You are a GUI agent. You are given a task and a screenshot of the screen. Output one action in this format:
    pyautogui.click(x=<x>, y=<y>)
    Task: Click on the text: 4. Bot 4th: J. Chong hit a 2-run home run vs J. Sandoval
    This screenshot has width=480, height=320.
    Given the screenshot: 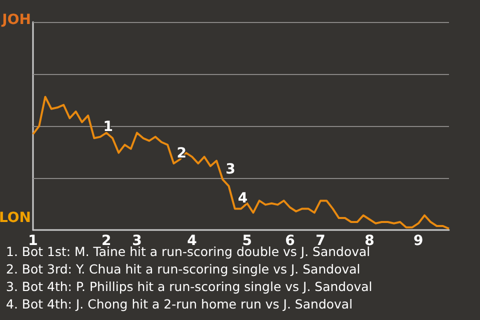 What is the action you would take?
    pyautogui.click(x=179, y=304)
    